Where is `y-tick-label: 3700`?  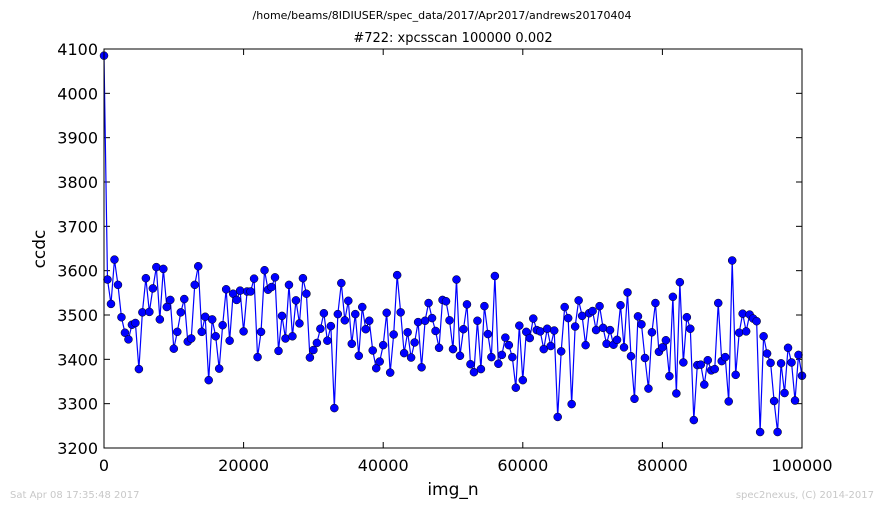
y-tick-label: 3700 is located at coordinates (77, 226).